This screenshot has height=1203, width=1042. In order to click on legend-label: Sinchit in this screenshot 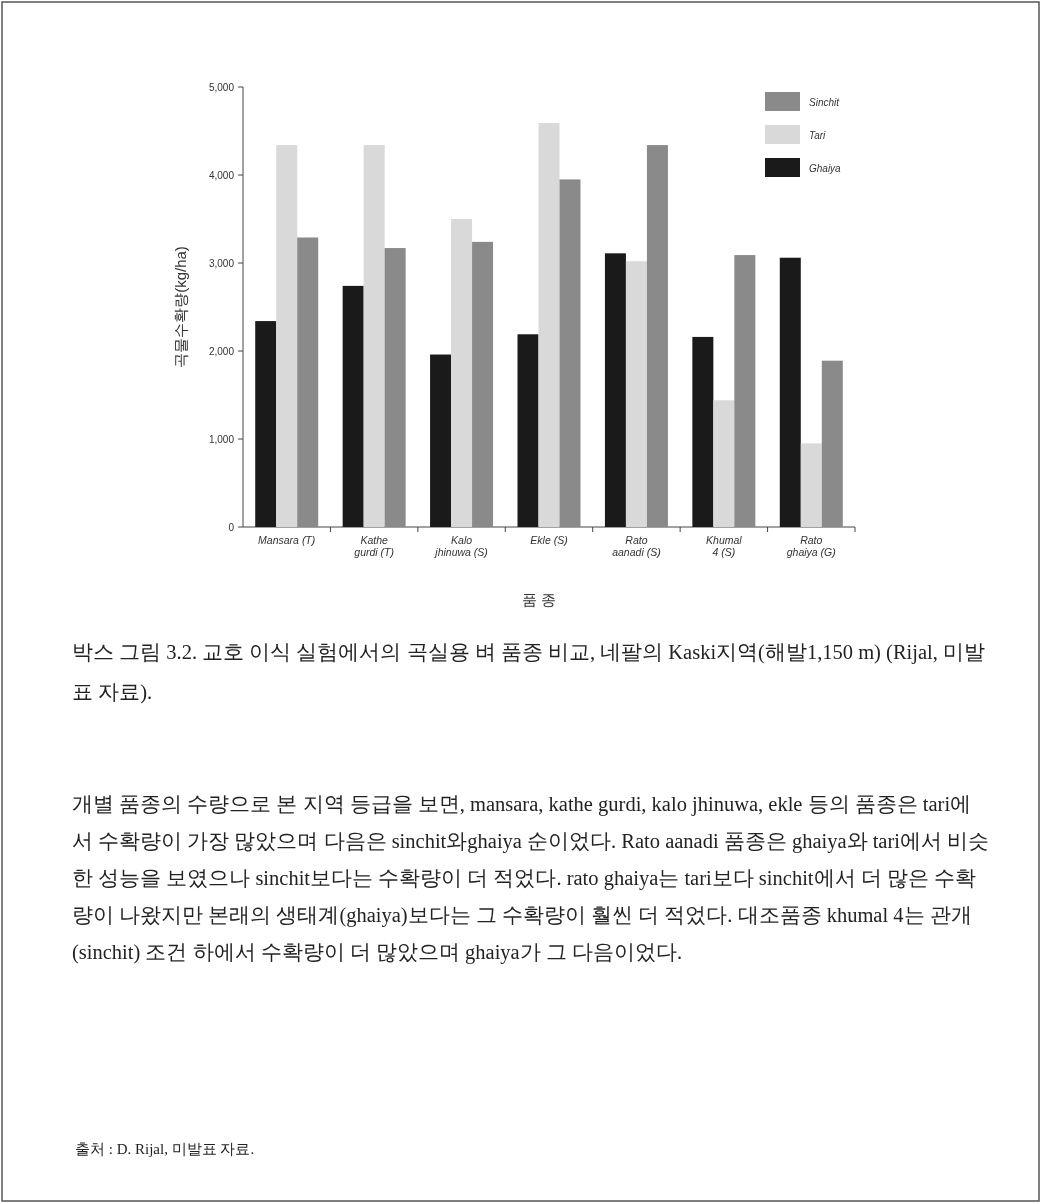, I will do `click(825, 102)`.